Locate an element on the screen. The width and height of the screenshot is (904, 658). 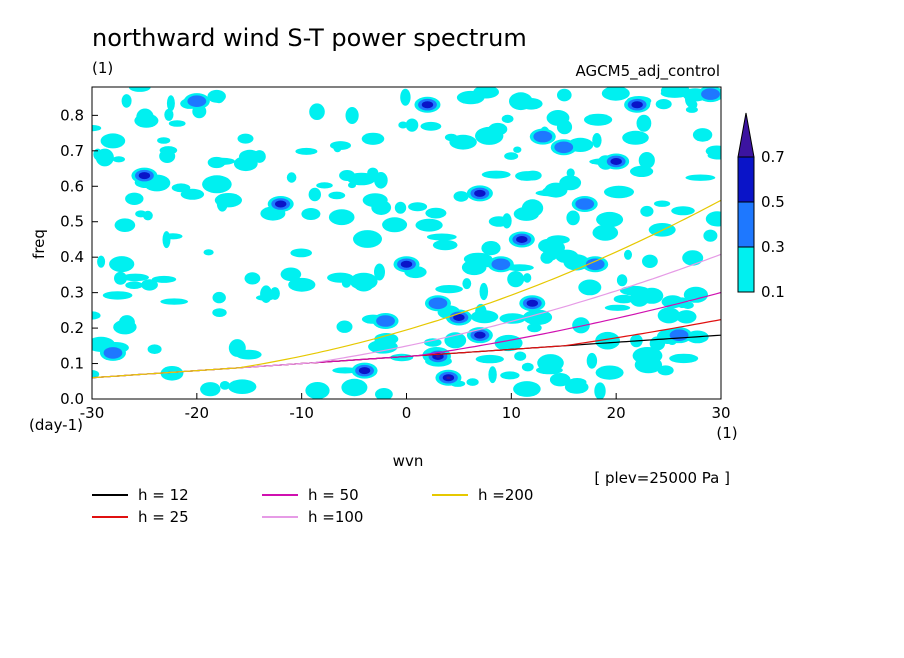
x-tick-label: -20 is located at coordinates (197, 413).